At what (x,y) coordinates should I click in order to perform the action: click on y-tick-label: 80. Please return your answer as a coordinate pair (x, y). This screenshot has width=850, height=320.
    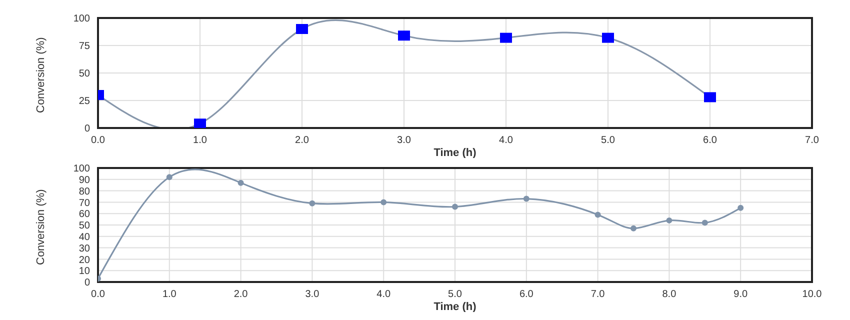
    Looking at the image, I should click on (84, 192).